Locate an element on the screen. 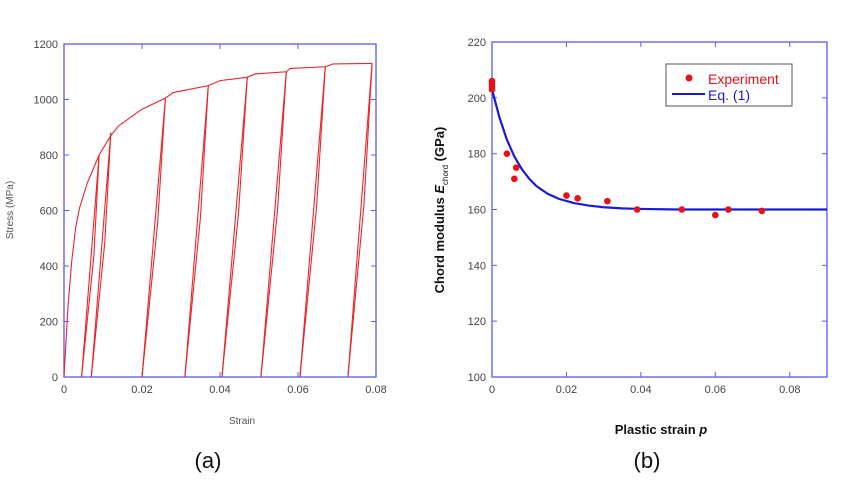  chart-a-ylabel: Stress (MPa) is located at coordinates (10, 210).